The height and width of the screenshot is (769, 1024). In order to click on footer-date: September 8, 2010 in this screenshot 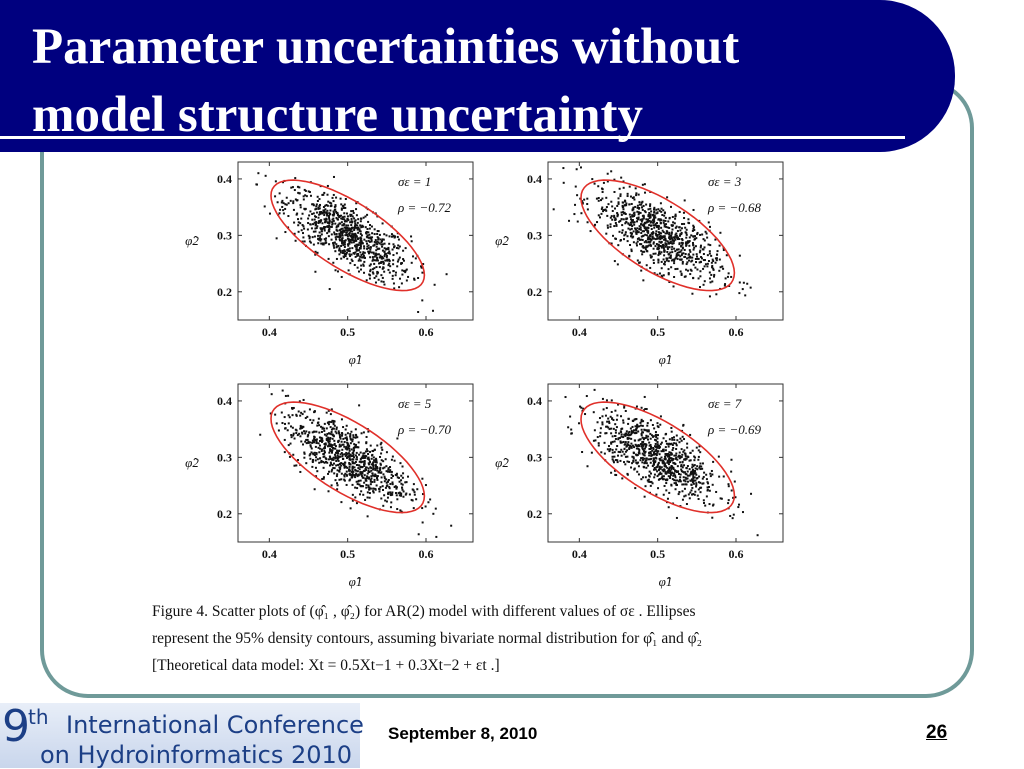, I will do `click(463, 733)`.